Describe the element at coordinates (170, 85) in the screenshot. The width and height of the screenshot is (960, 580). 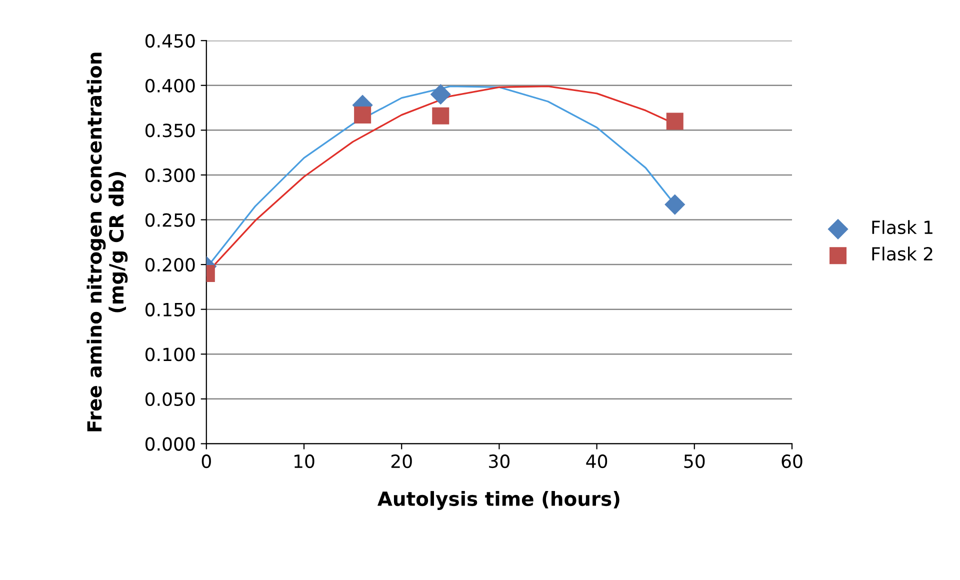
I see `y-tick-label: 0.400` at that location.